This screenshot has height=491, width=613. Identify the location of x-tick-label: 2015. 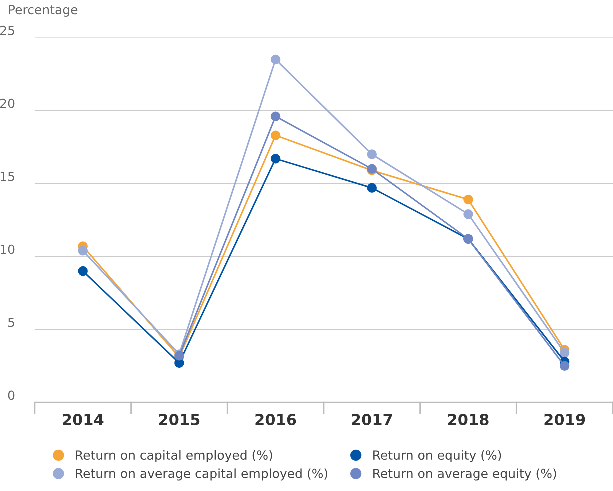
(179, 420).